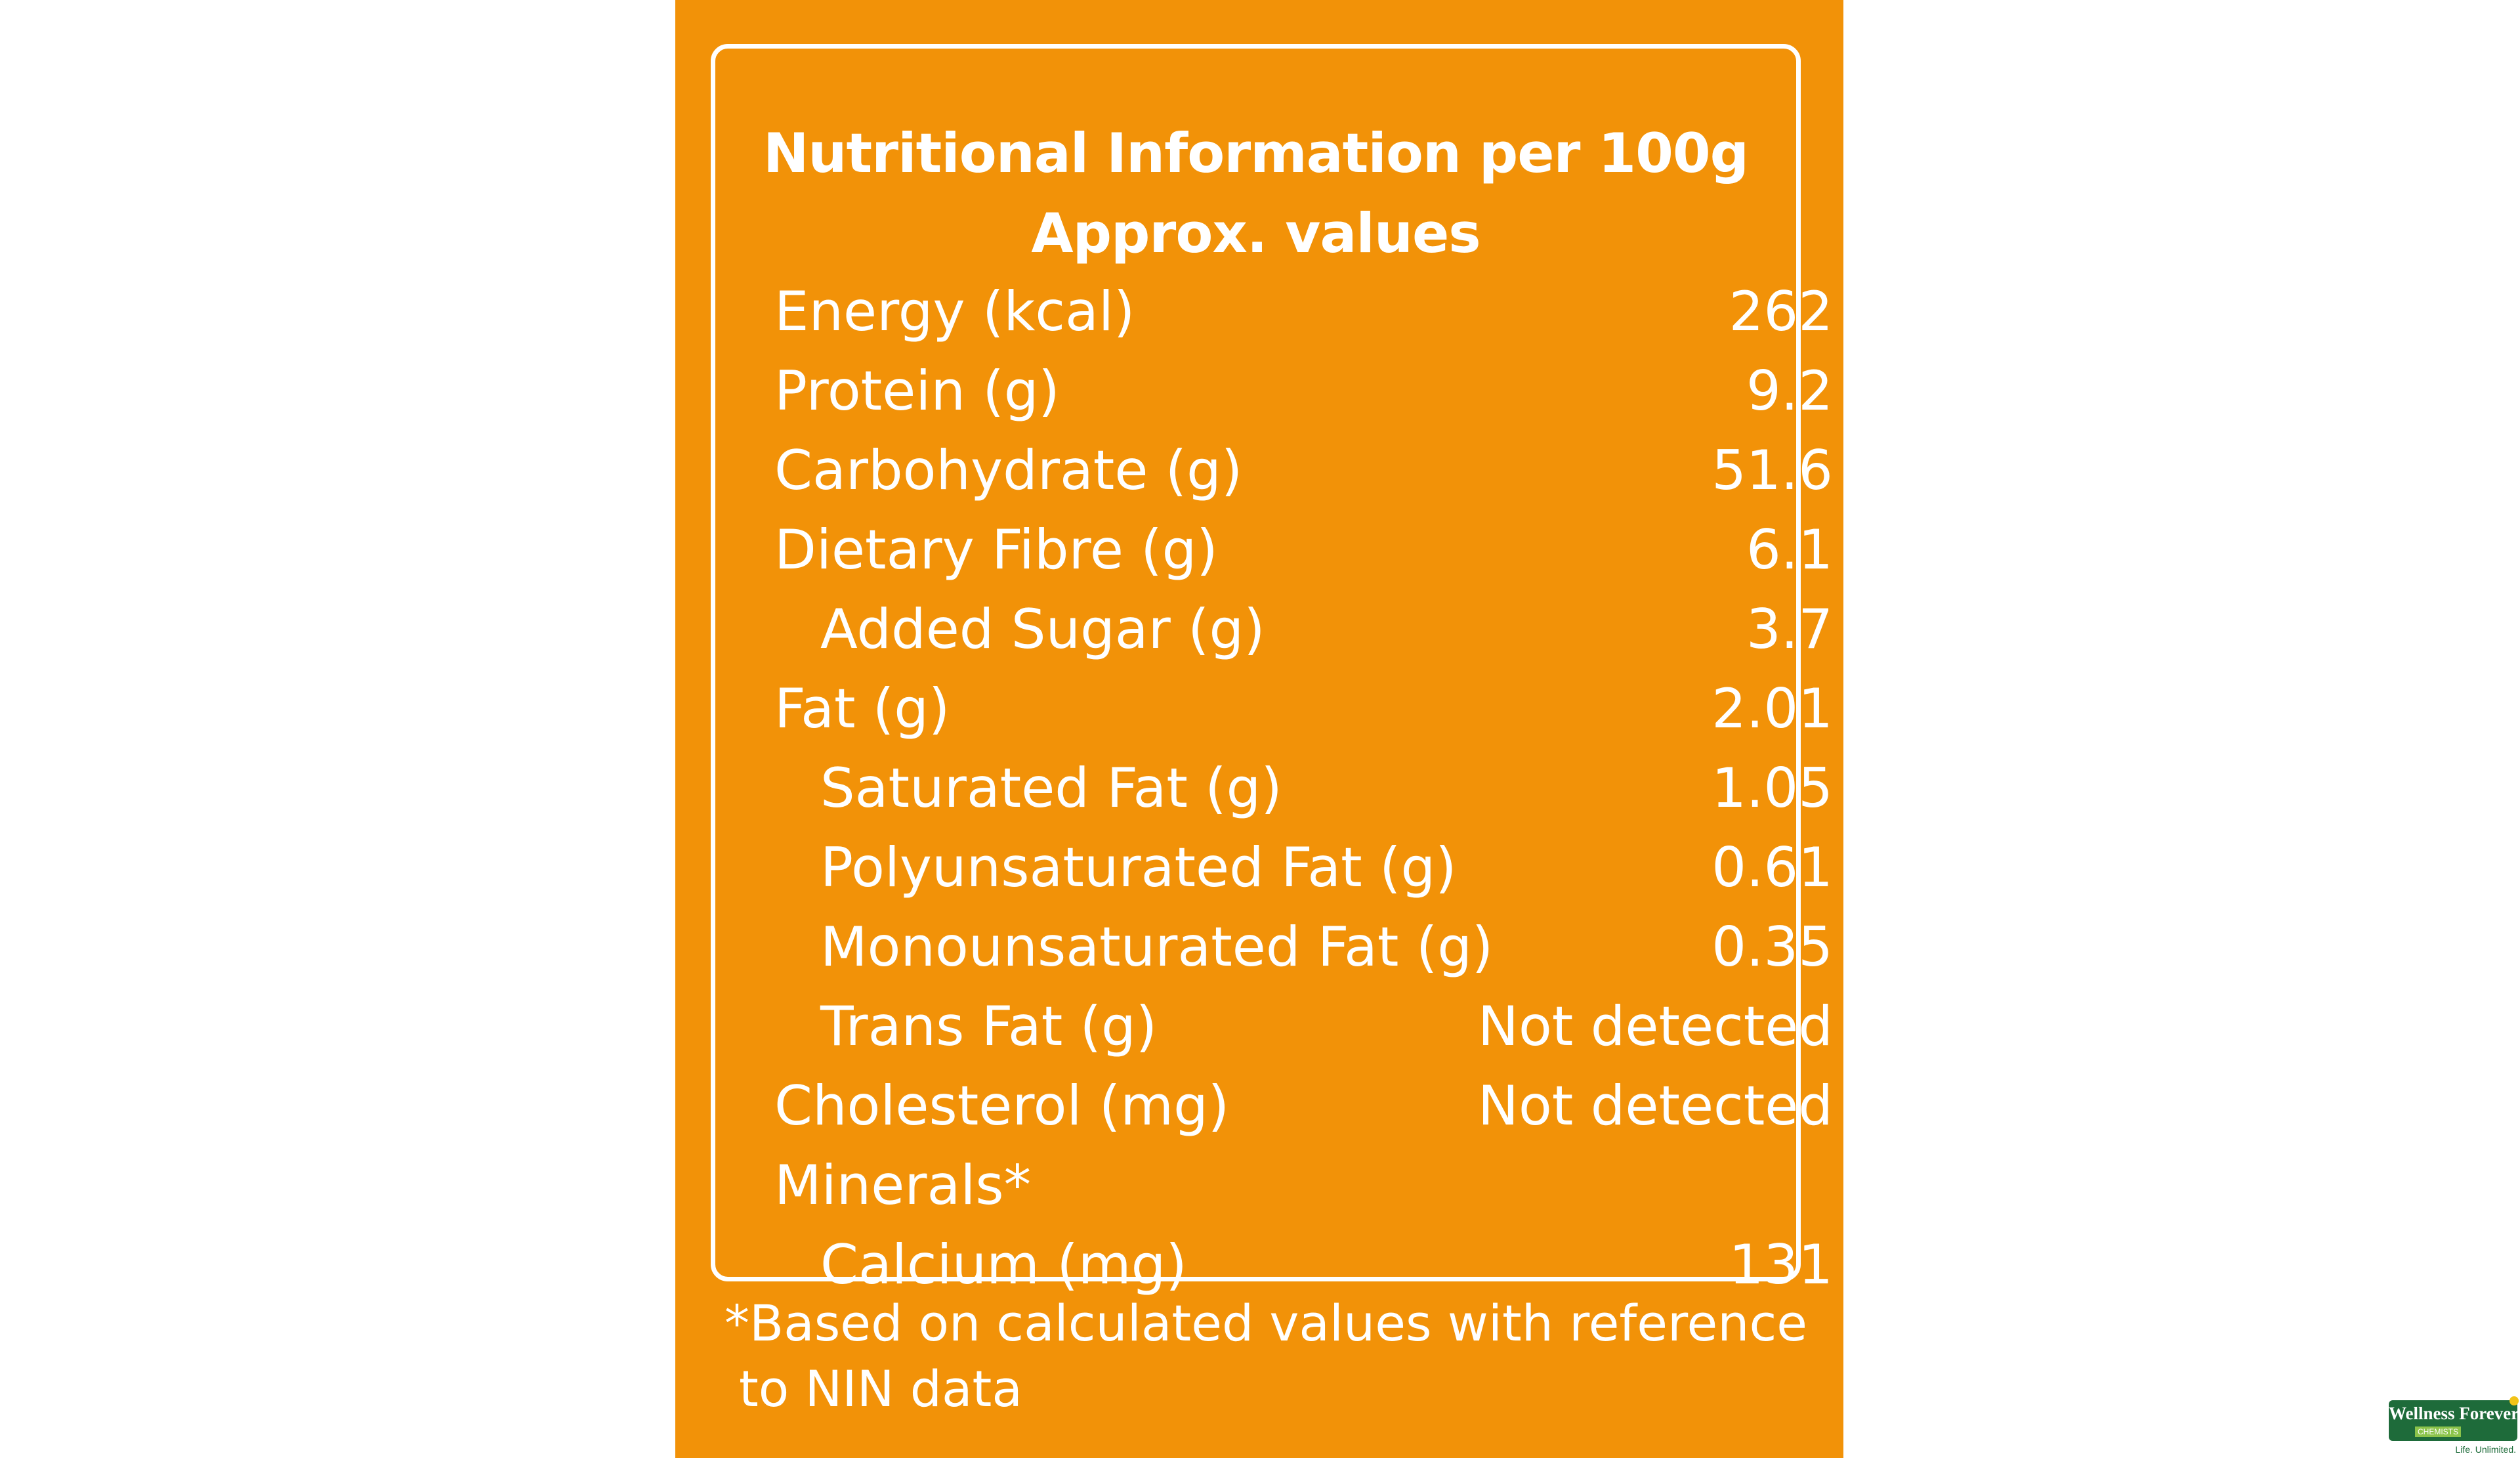 This screenshot has height=1458, width=2520. Describe the element at coordinates (996, 550) in the screenshot. I see `nutrient-label: Dietary Fibre (g)` at that location.